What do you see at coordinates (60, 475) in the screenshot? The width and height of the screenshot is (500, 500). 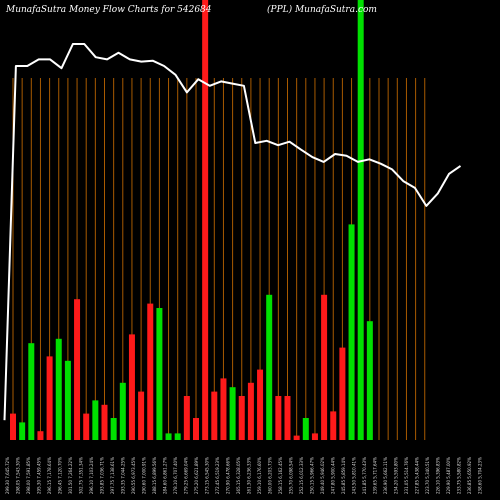 I see `x-tick-label: 296.45 7,120.70%` at bounding box center [60, 475].